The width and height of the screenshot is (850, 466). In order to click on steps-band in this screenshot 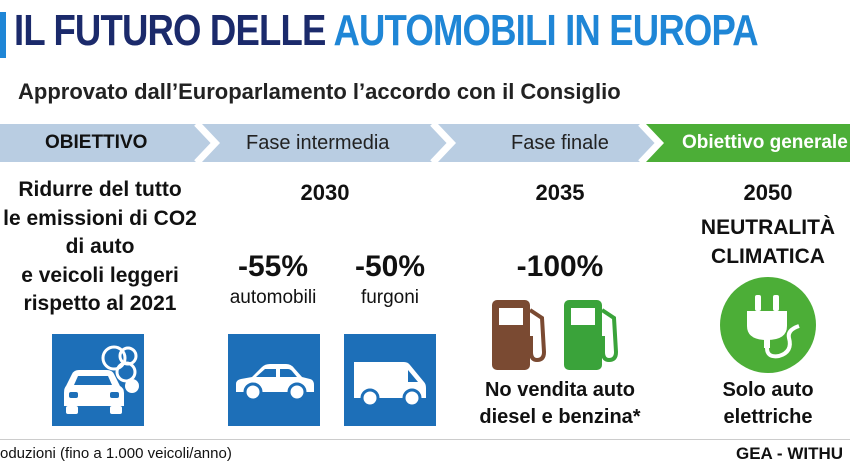, I will do `click(425, 143)`.